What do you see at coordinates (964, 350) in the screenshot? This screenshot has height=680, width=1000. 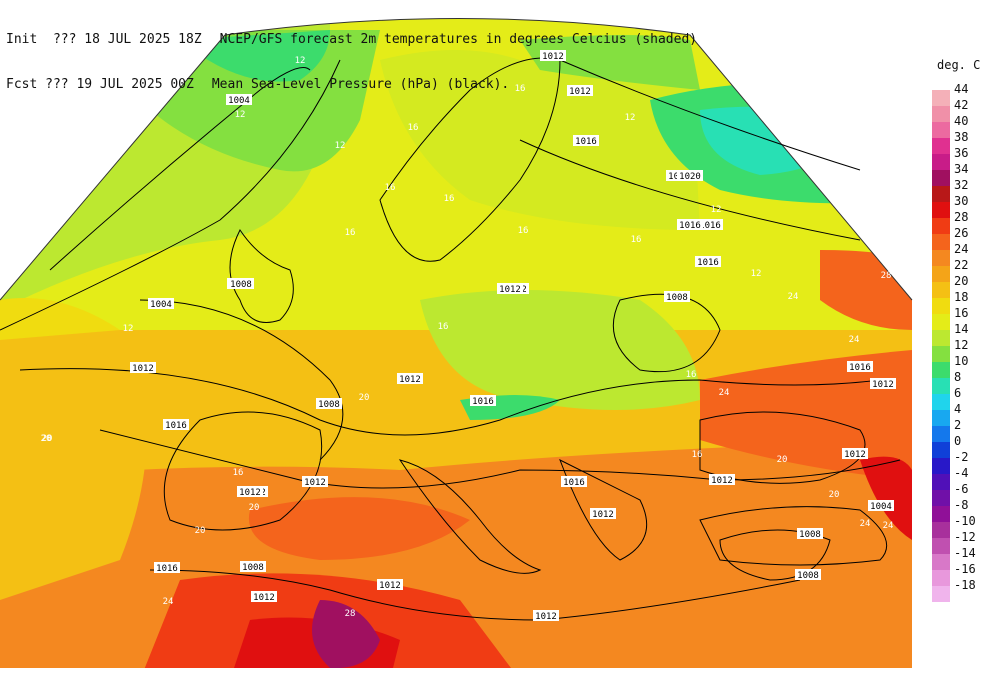 I see `legend-row: 12` at bounding box center [964, 350].